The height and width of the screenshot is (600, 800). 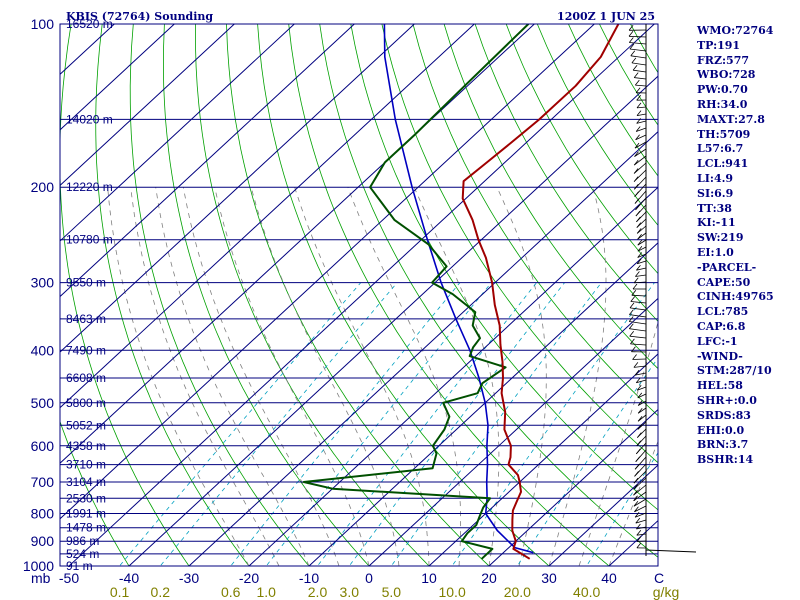 What do you see at coordinates (82, 554) in the screenshot?
I see `height-label: 524 m` at bounding box center [82, 554].